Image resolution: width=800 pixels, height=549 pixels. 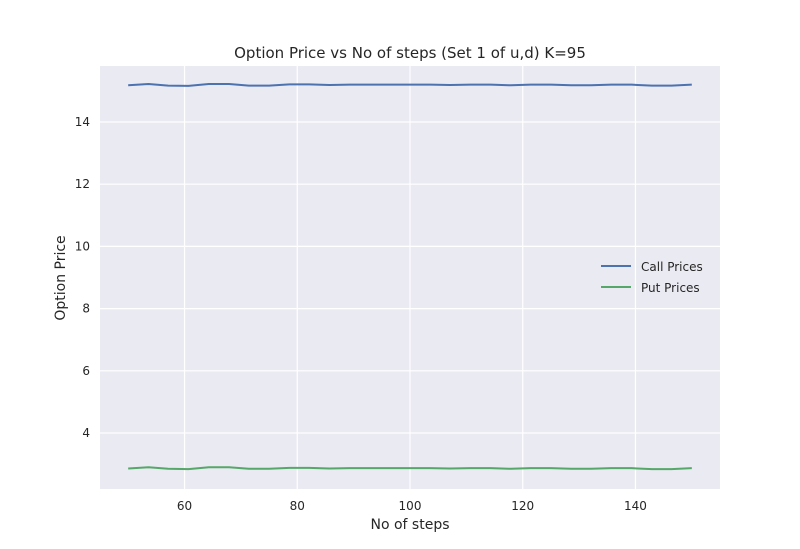 I want to click on x-tick-label: 120, so click(x=522, y=506).